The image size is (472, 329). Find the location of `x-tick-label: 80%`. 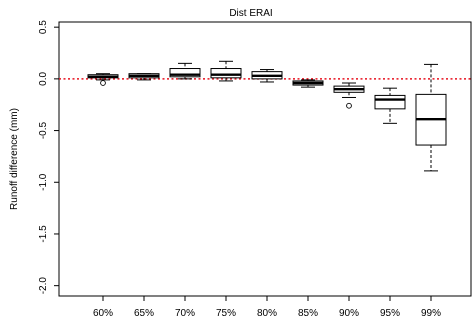

x-tick-label: 80% is located at coordinates (267, 313).